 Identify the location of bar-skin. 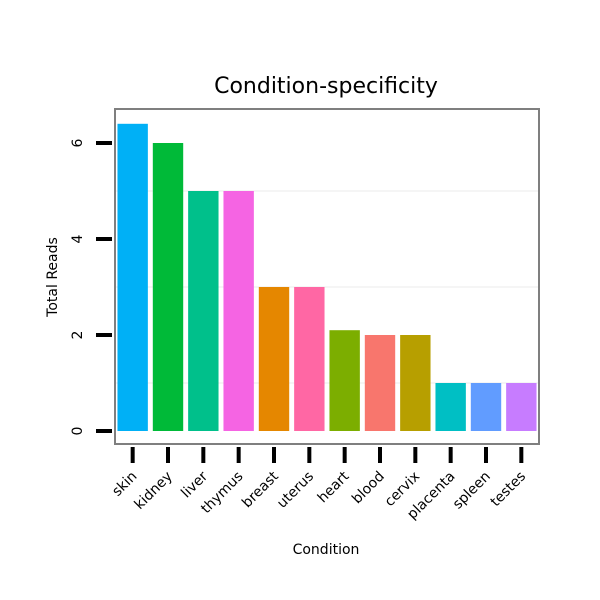
(132, 277).